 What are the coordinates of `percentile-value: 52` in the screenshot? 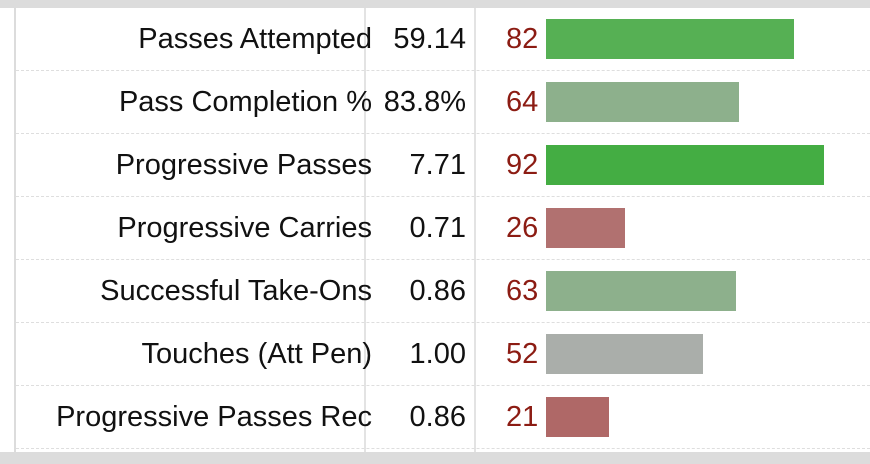 It's located at (522, 354).